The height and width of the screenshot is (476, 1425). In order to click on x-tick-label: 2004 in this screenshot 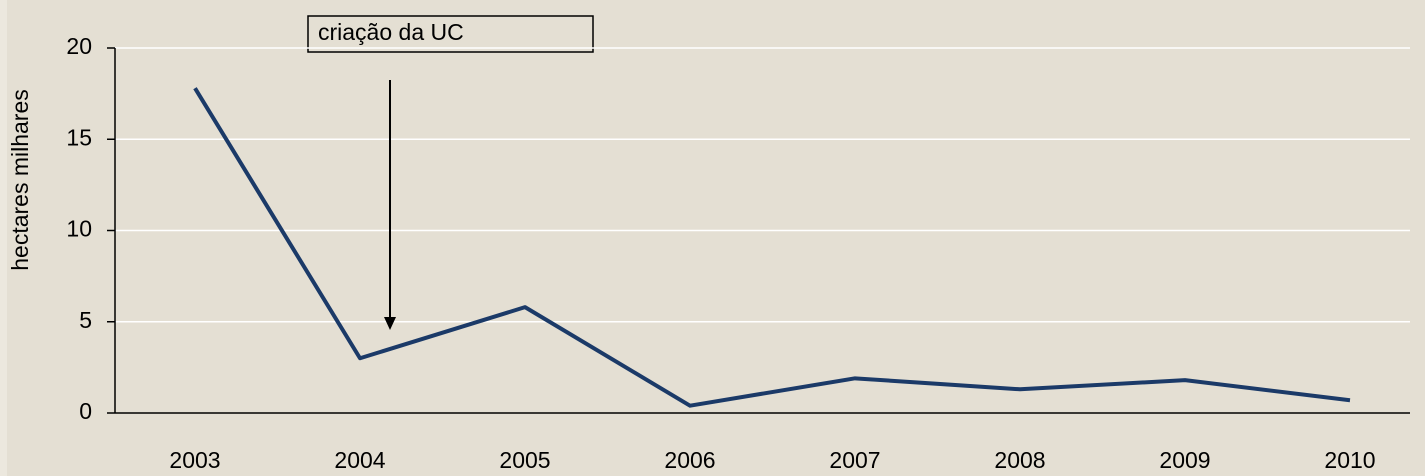, I will do `click(359, 460)`.